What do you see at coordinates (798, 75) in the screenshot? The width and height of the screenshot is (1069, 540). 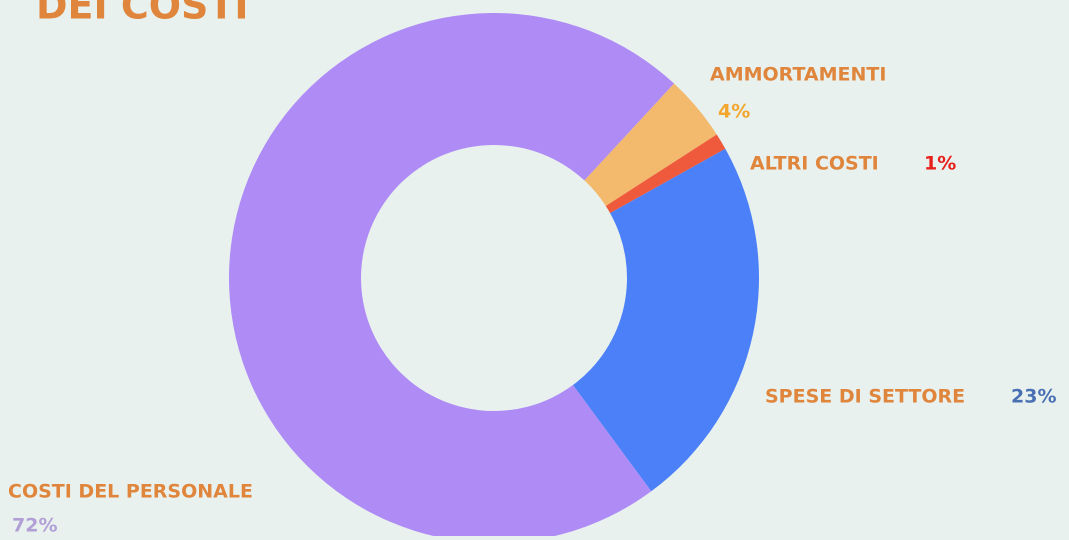 I see `category-label: AMMORTAMENTI` at bounding box center [798, 75].